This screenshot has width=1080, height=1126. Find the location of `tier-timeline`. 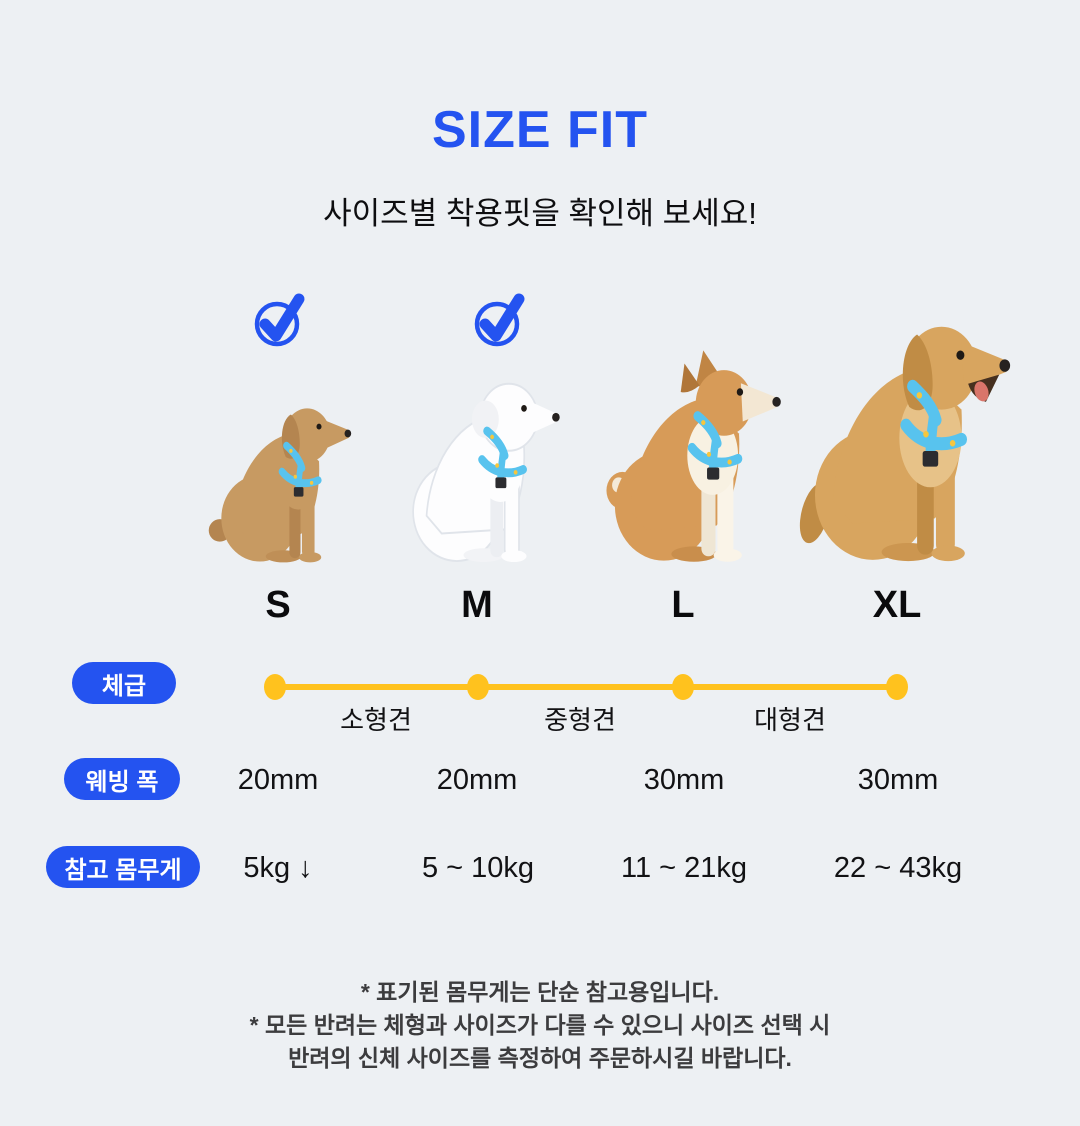

tier-timeline is located at coordinates (586, 687).